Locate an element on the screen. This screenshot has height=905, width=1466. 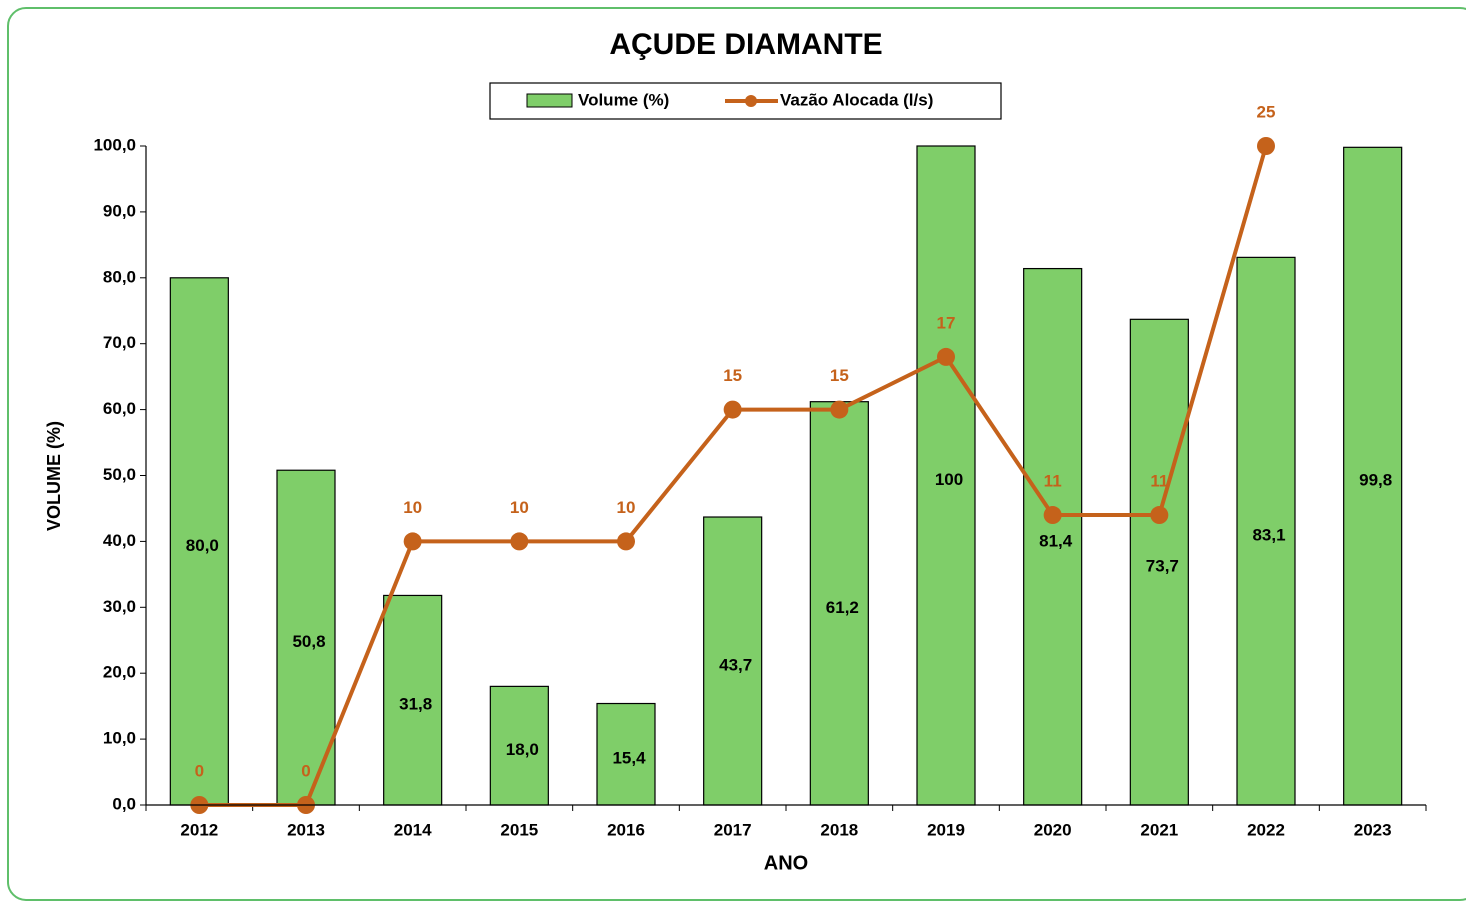
y-tick-label: 40,0 is located at coordinates (119, 540).